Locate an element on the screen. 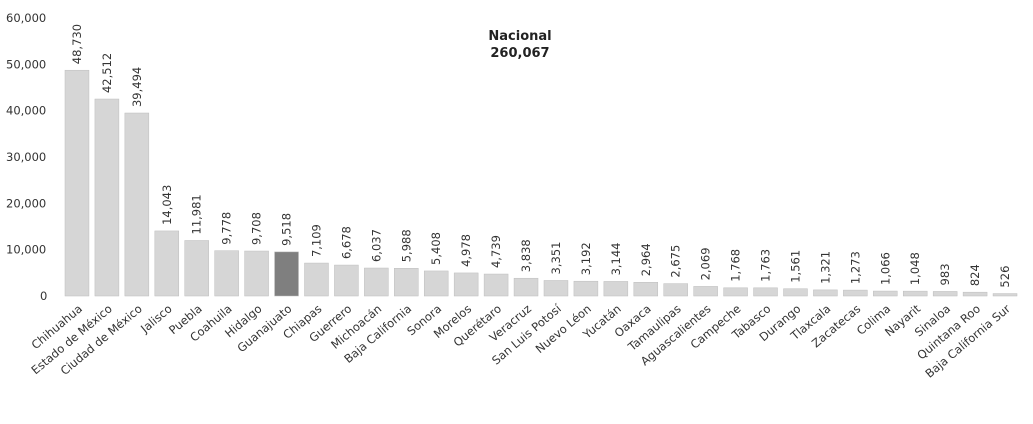 This screenshot has width=1033, height=424. value-label: 2,675 is located at coordinates (676, 261).